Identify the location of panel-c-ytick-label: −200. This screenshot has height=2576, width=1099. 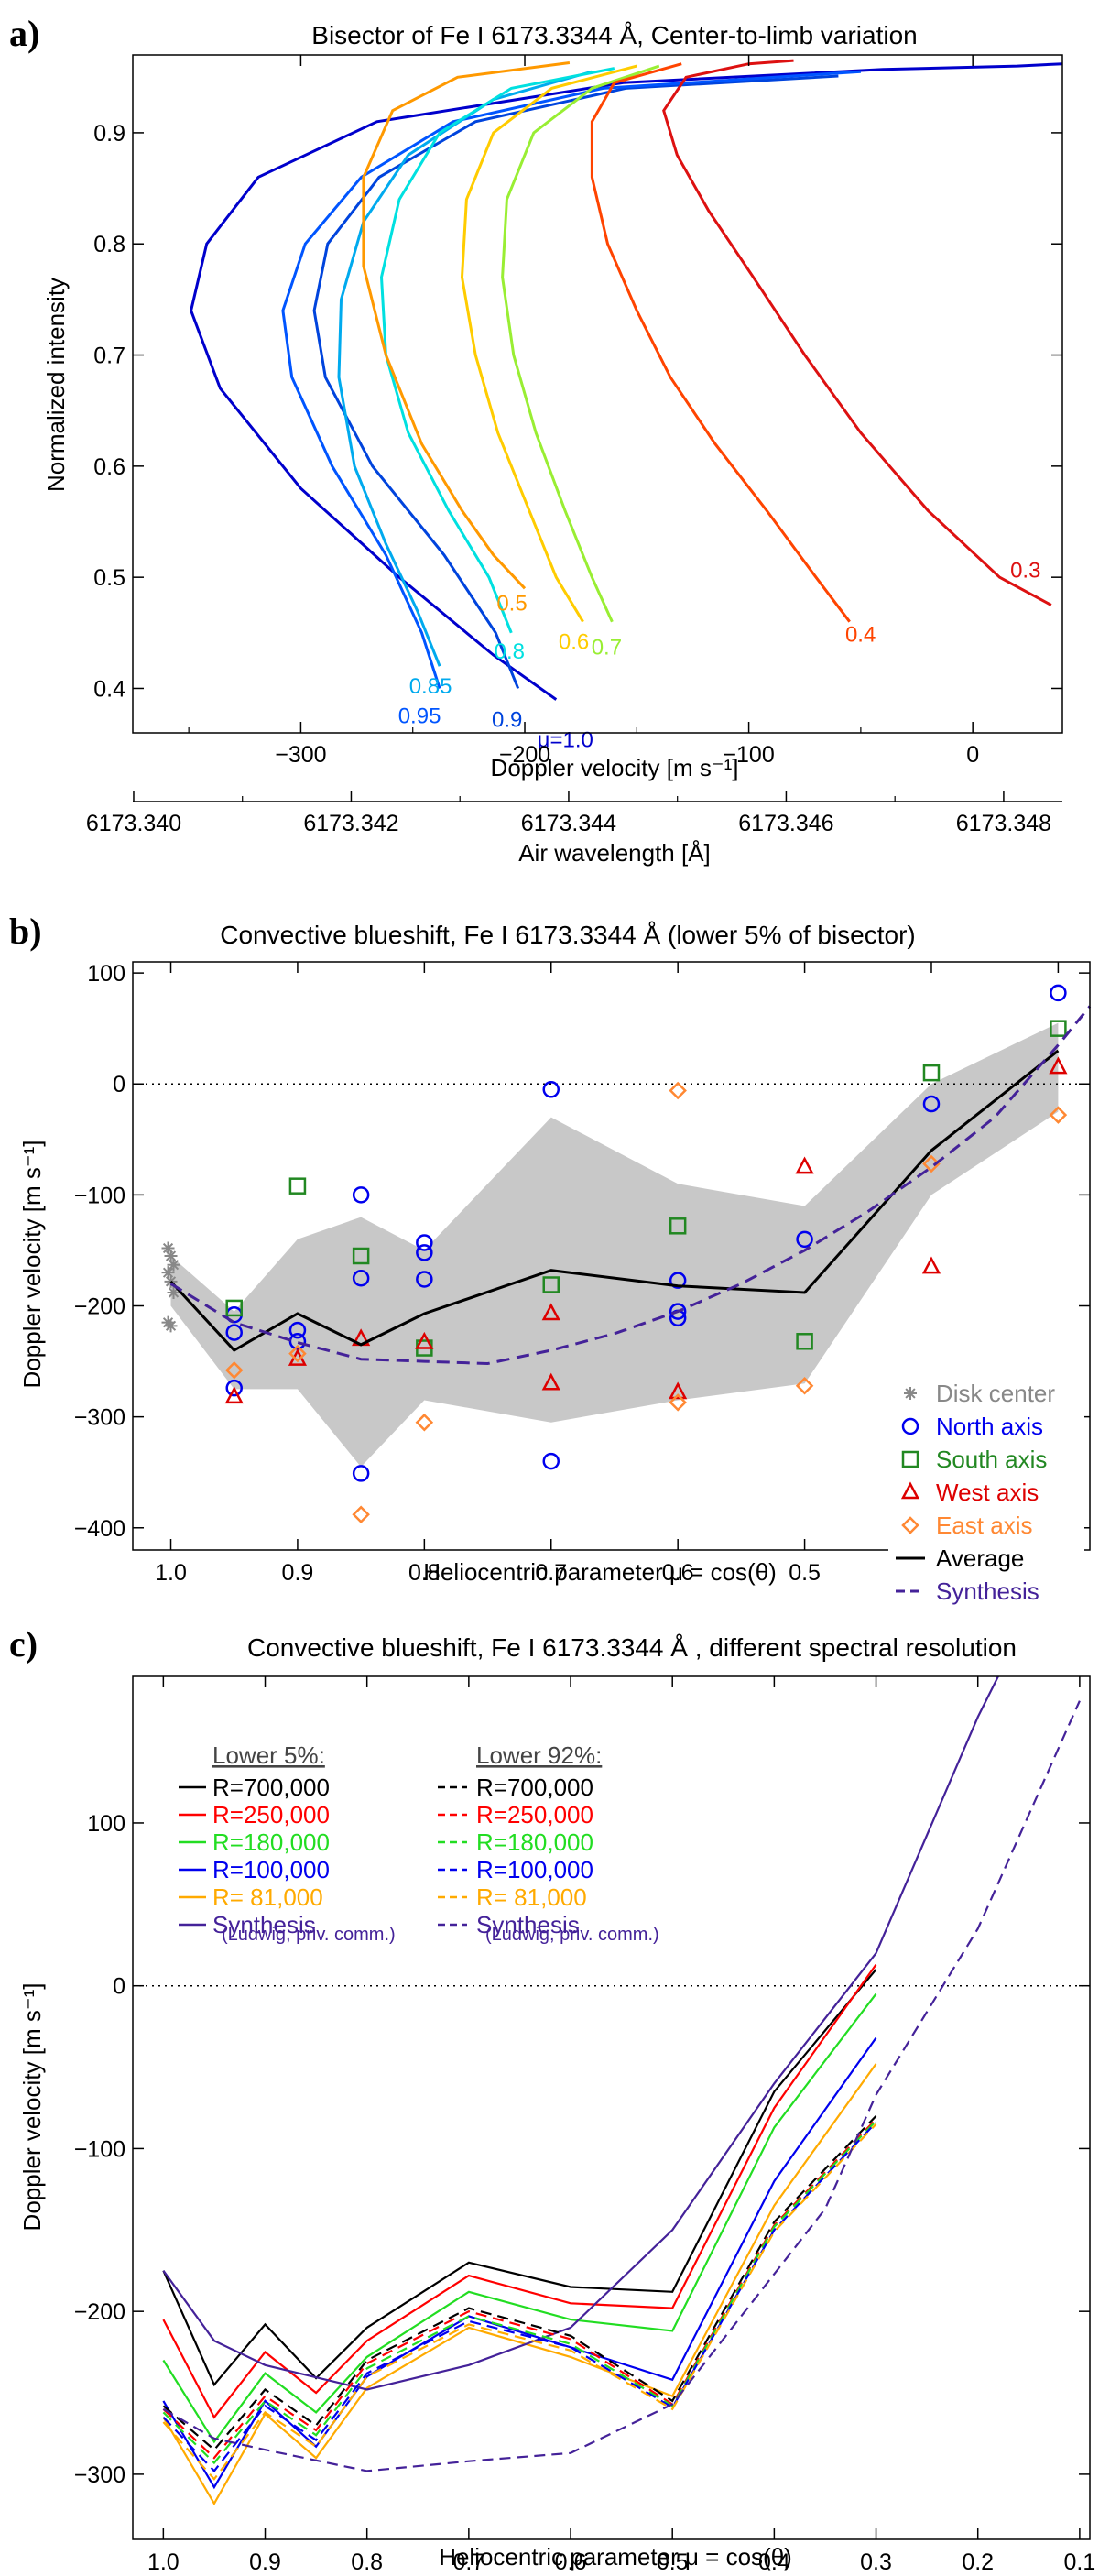
(99, 2312).